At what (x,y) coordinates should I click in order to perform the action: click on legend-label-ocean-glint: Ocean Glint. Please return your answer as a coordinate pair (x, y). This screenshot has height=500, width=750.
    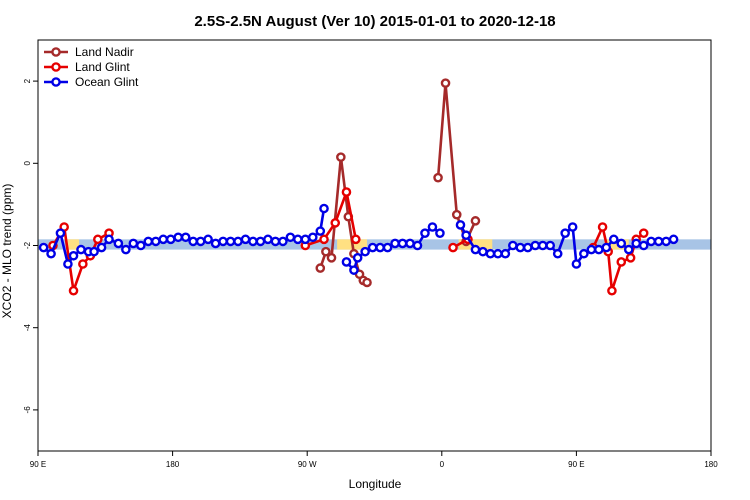
    Looking at the image, I should click on (107, 82).